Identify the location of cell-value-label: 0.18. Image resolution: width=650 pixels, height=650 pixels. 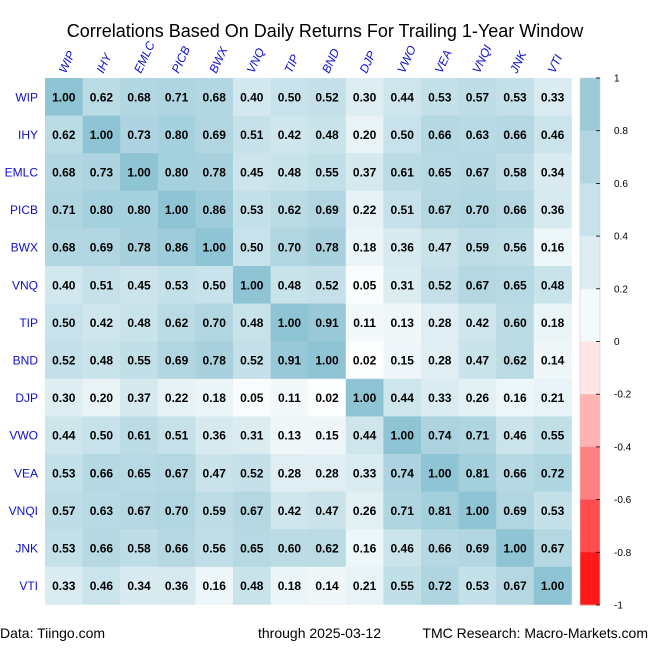
(215, 398).